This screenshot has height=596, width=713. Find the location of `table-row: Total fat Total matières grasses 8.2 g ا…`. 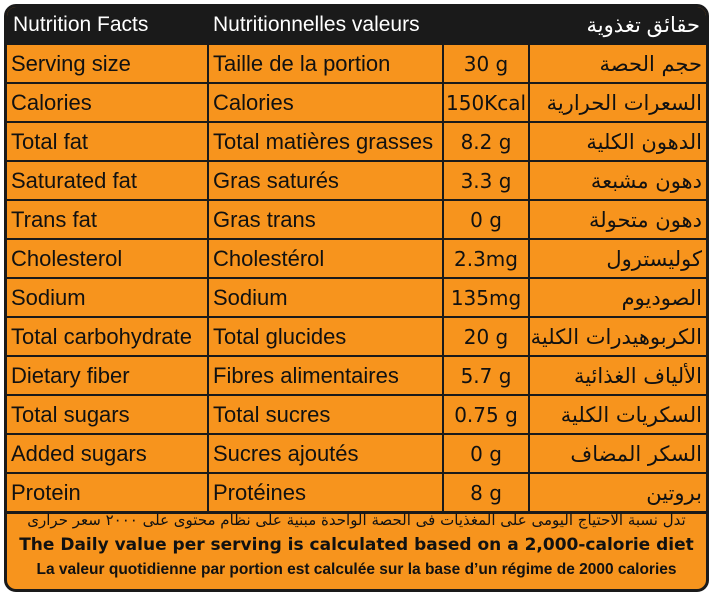

table-row: Total fat Total matières grasses 8.2 g ا… is located at coordinates (356, 141).